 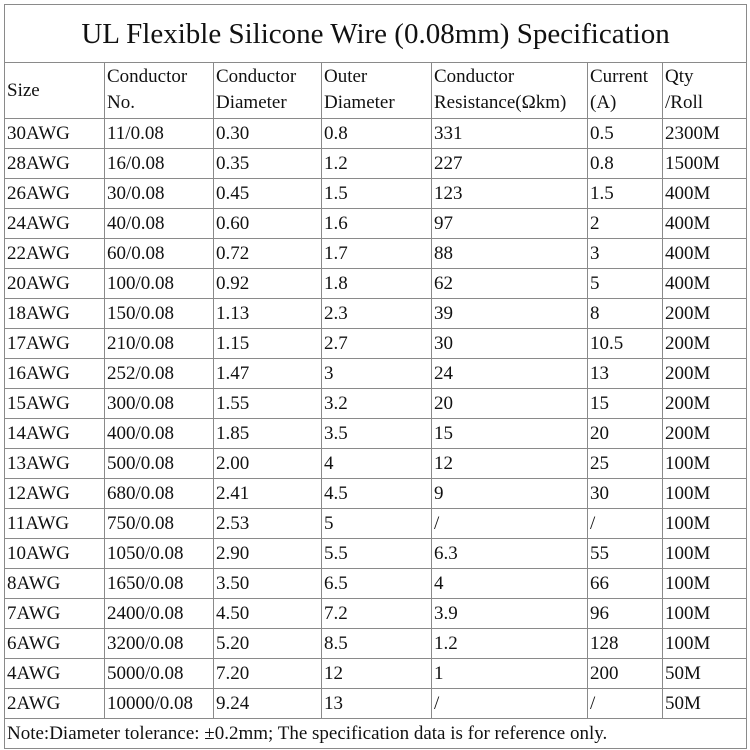 What do you see at coordinates (267, 553) in the screenshot?
I see `cell: 2.90` at bounding box center [267, 553].